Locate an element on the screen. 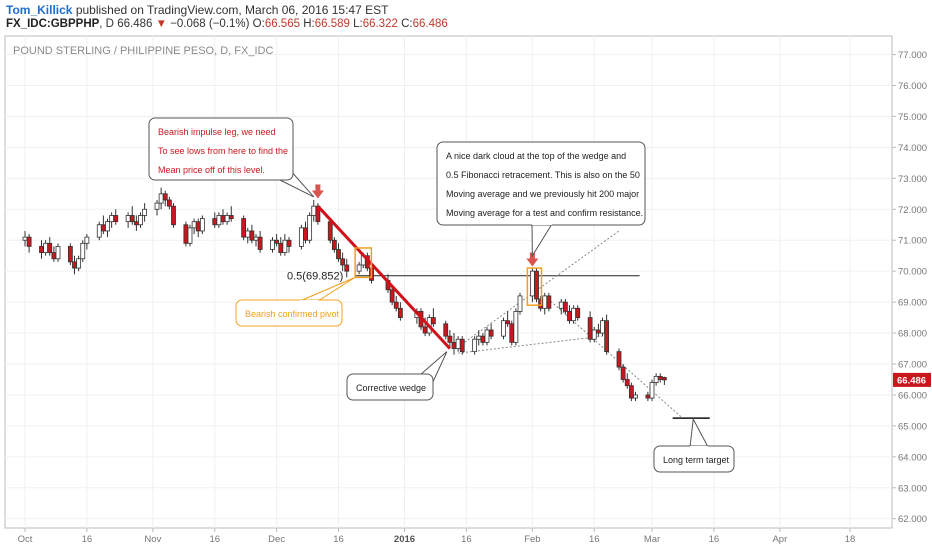 The image size is (932, 550). x-tick-label: Apr is located at coordinates (779, 539).